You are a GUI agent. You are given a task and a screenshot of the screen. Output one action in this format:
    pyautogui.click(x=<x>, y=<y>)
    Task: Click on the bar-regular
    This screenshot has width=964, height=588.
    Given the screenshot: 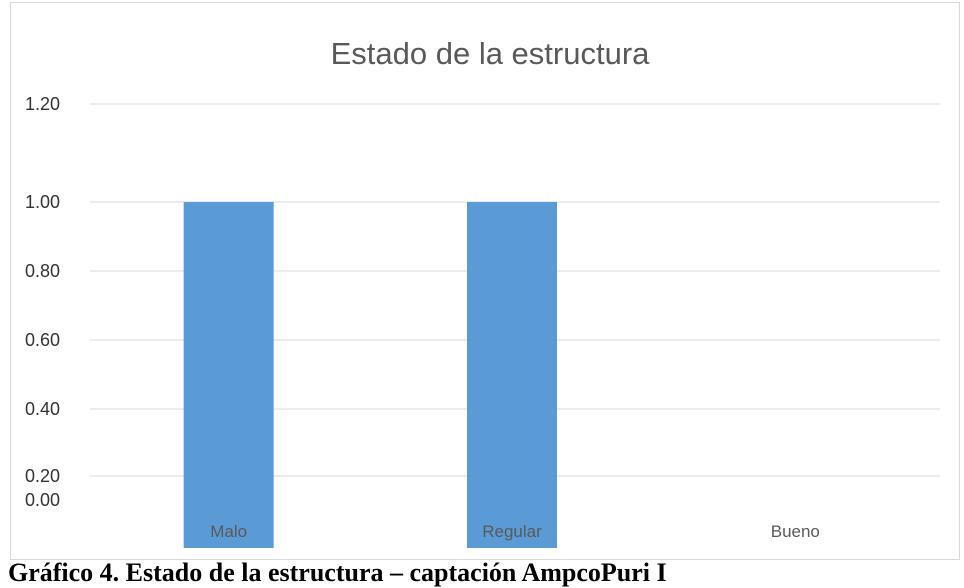 What is the action you would take?
    pyautogui.click(x=512, y=375)
    